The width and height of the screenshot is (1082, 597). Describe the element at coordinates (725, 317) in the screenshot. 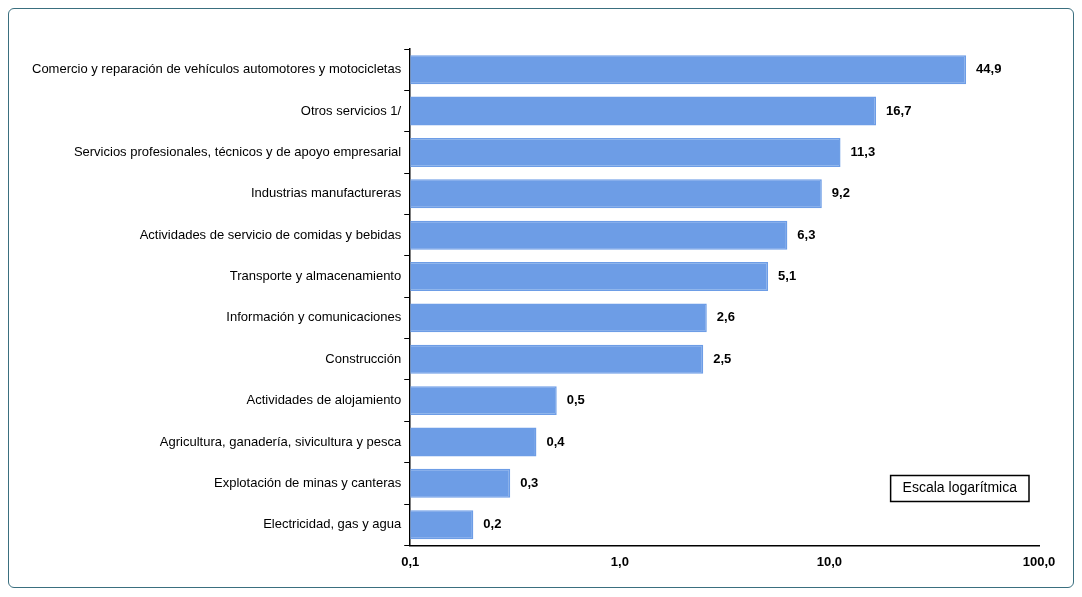

I see `data-label: 2,6` at that location.